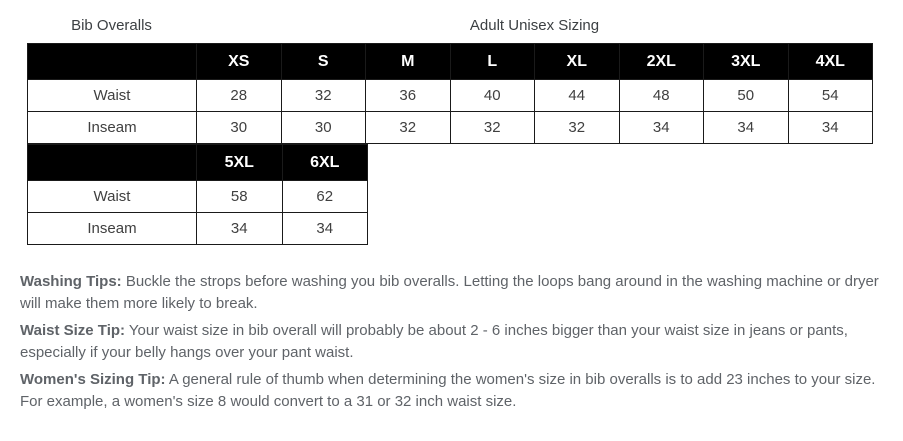  Describe the element at coordinates (746, 61) in the screenshot. I see `size-column-header: 3XL` at that location.